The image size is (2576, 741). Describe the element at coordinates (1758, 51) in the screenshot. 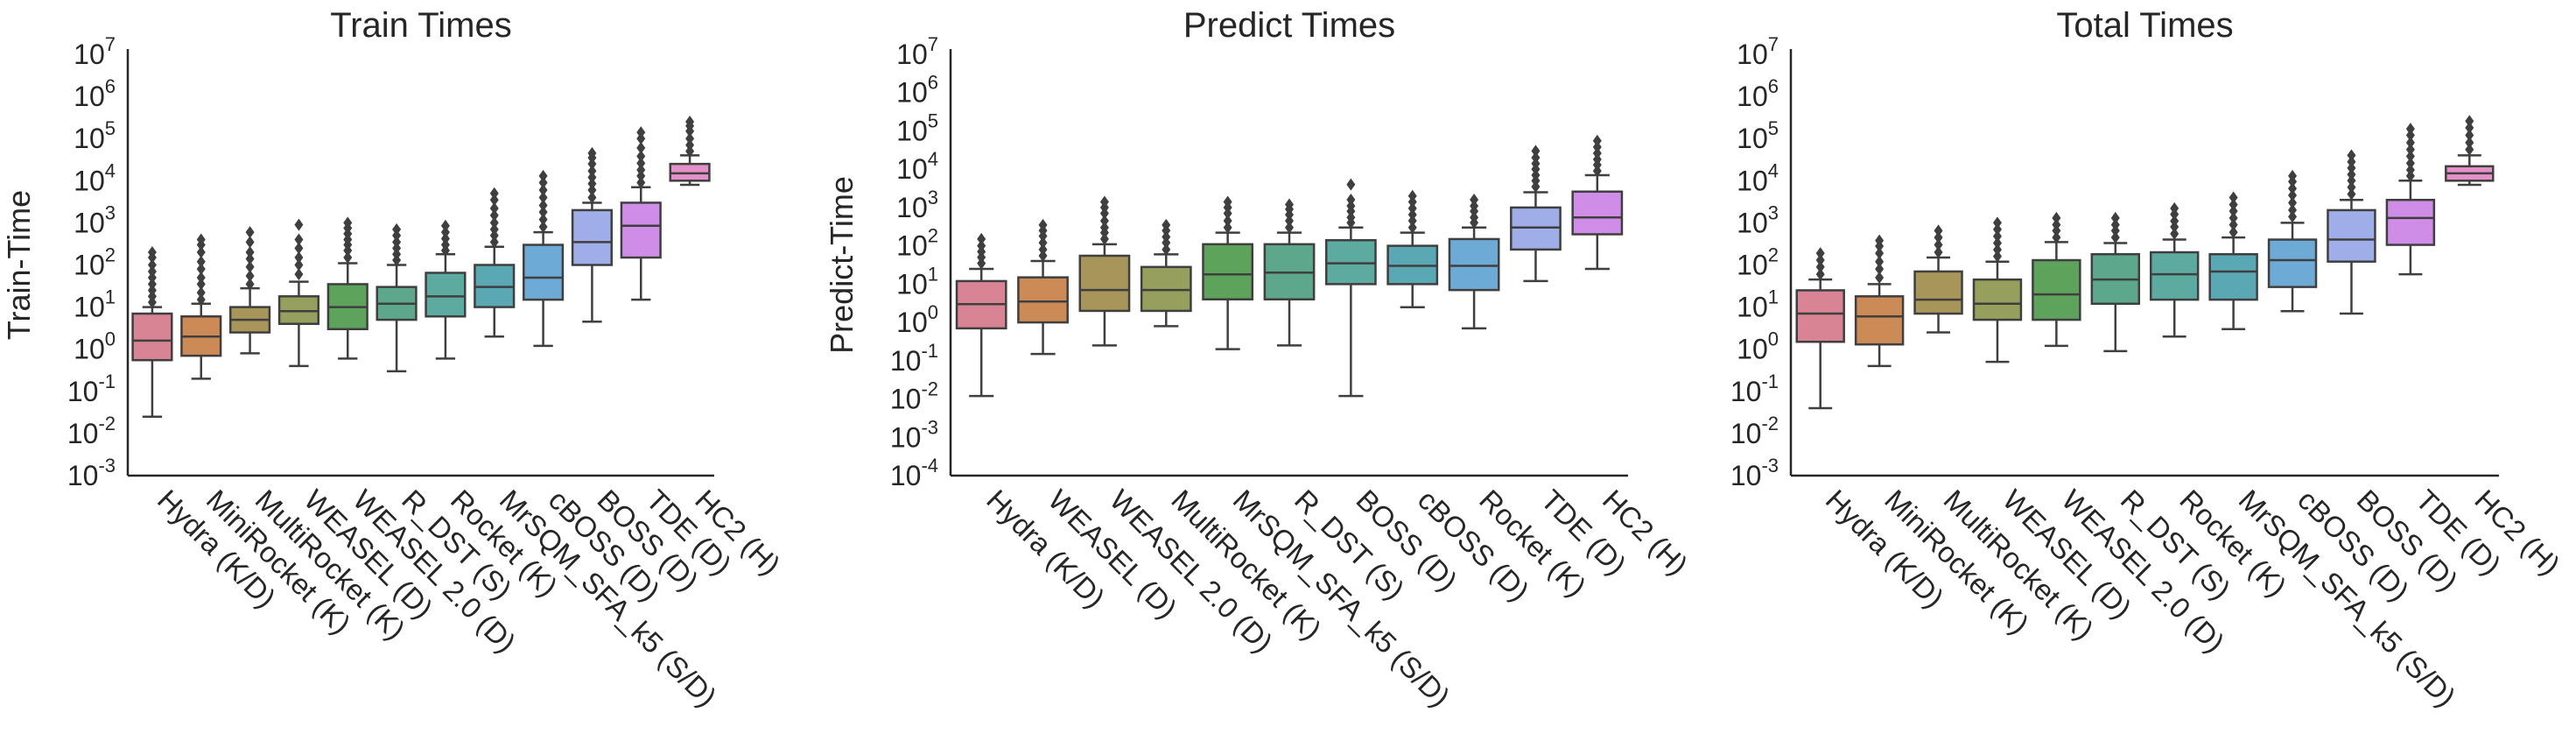

I see `total-y-tick-label: 10⁷` at that location.